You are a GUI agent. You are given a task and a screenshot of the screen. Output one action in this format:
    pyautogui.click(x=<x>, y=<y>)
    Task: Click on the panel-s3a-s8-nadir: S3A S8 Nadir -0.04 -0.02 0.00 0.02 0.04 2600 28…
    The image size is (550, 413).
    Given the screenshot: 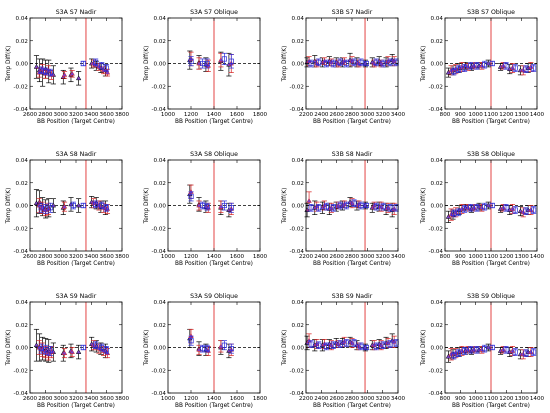 What is the action you would take?
    pyautogui.click(x=68, y=209)
    